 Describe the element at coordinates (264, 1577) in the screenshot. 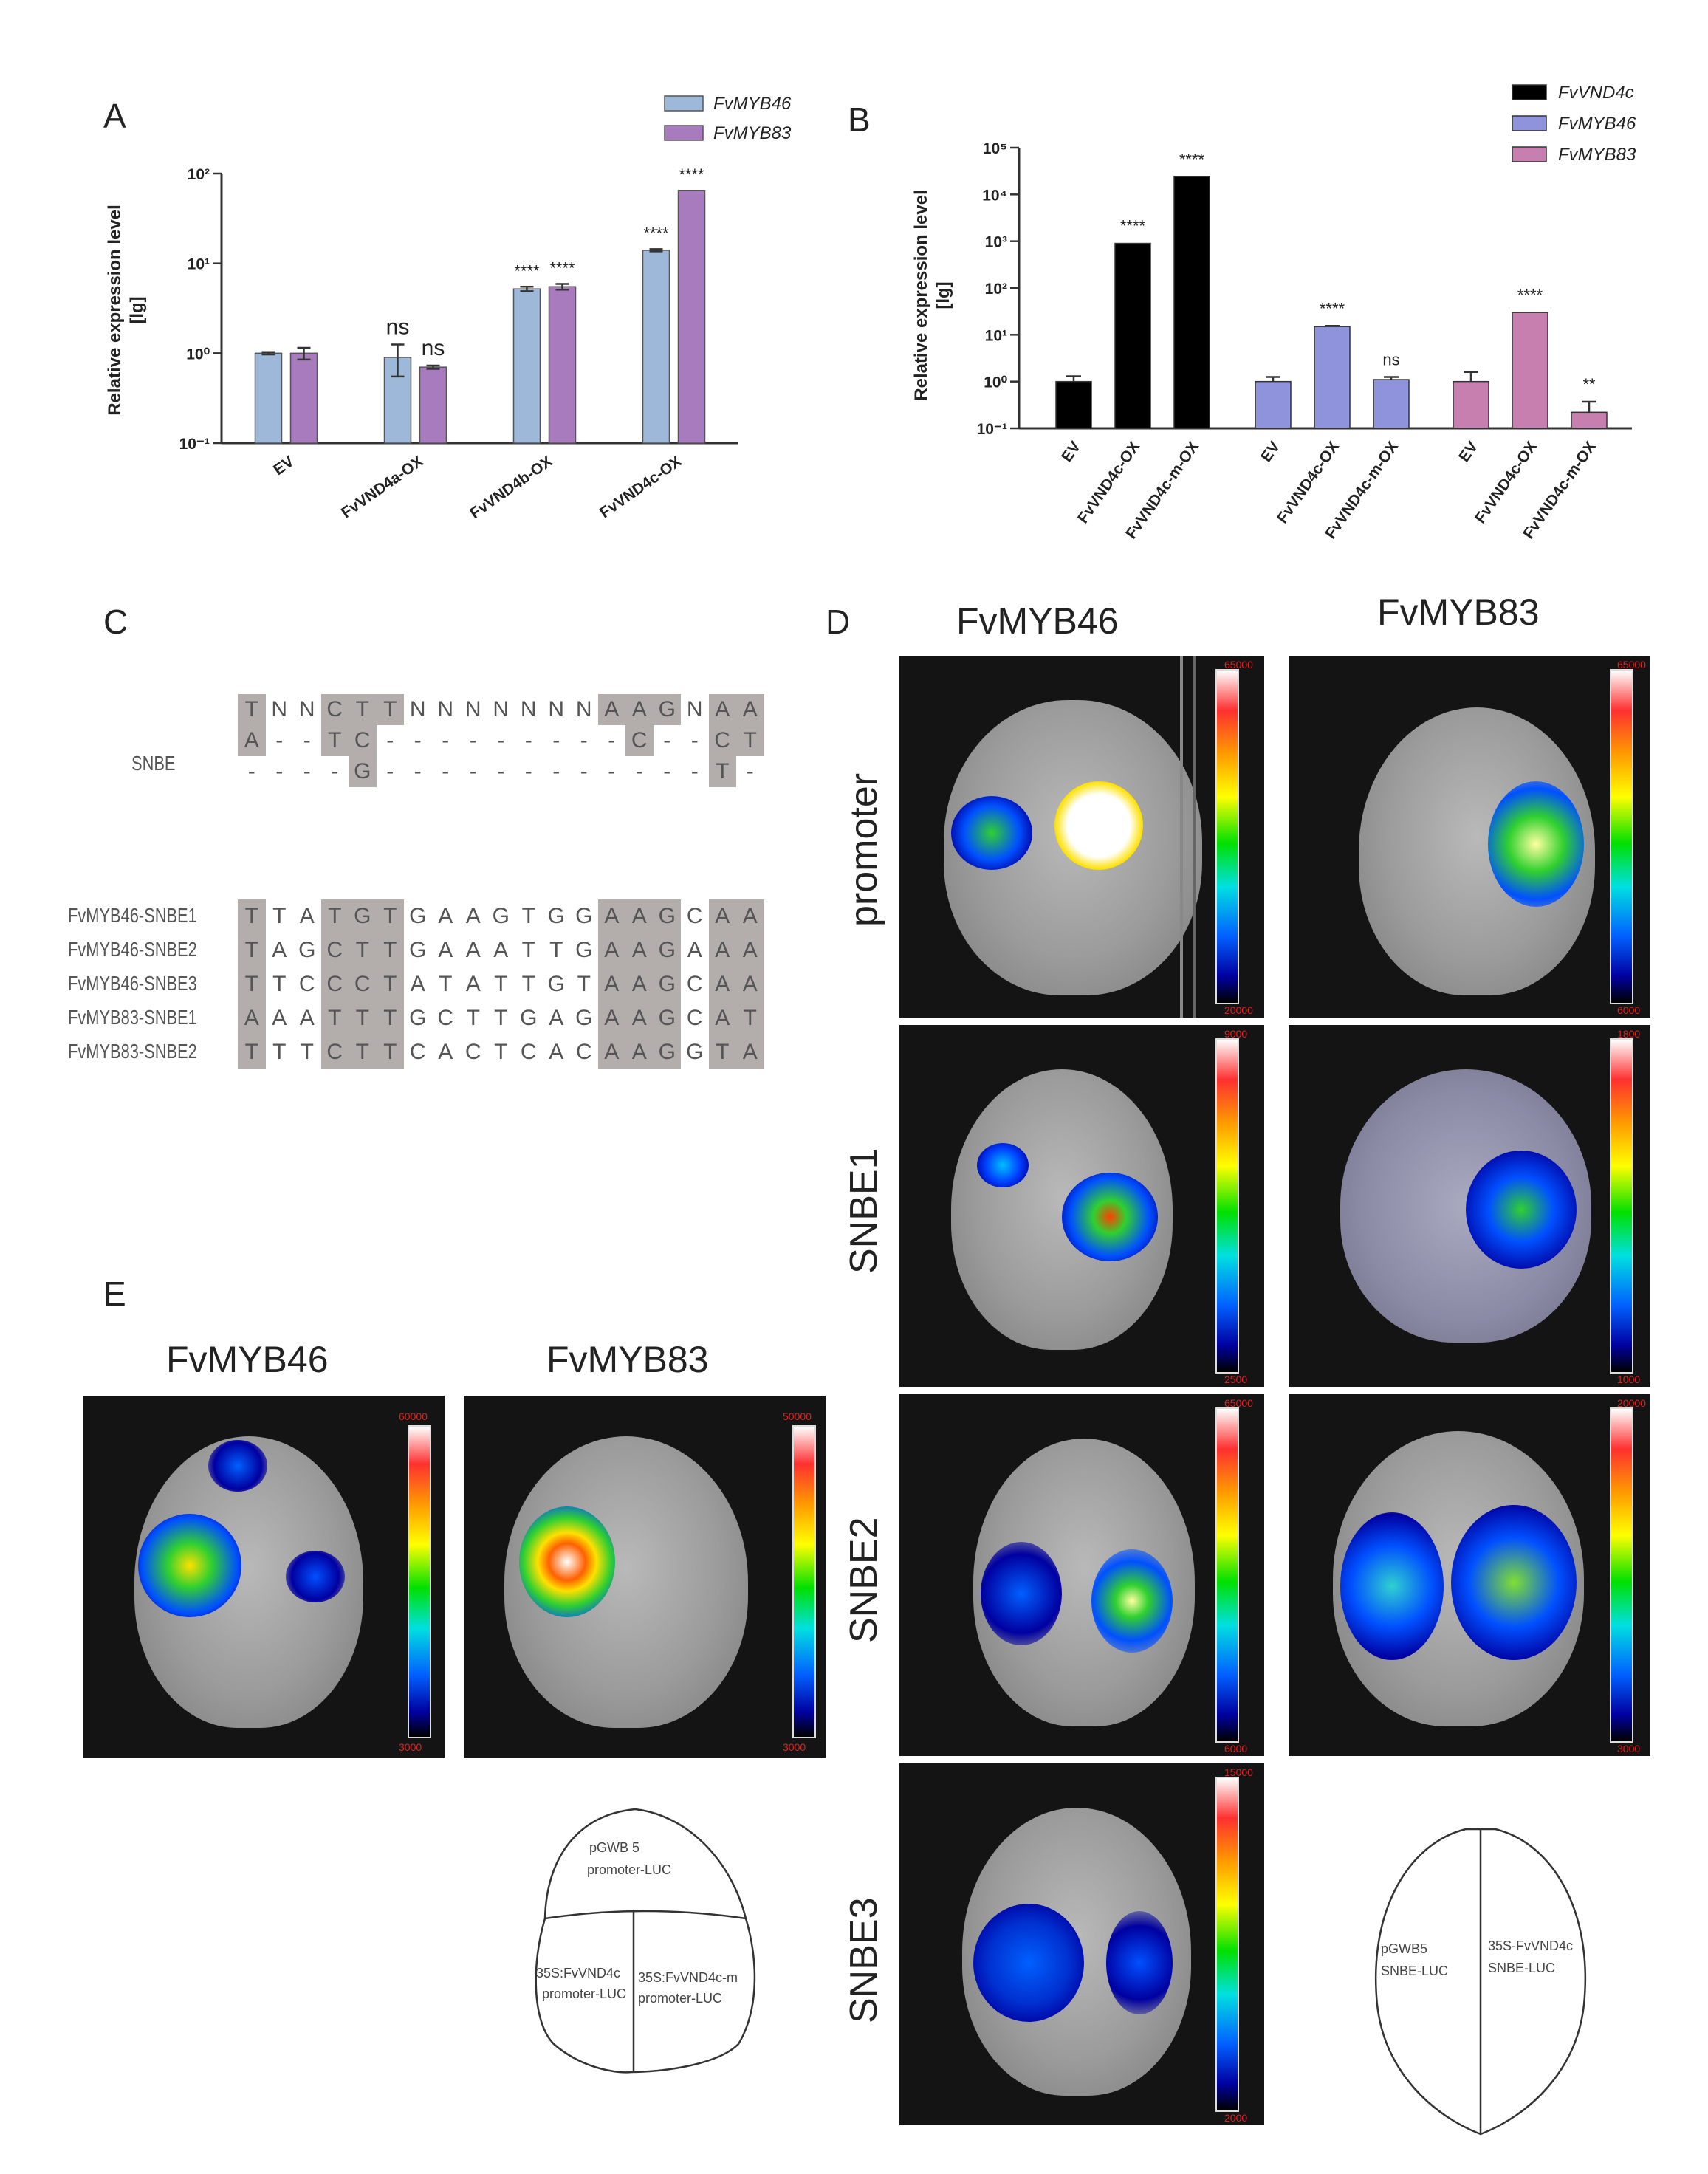

I see `e-image-myb46: 60000 3000` at that location.